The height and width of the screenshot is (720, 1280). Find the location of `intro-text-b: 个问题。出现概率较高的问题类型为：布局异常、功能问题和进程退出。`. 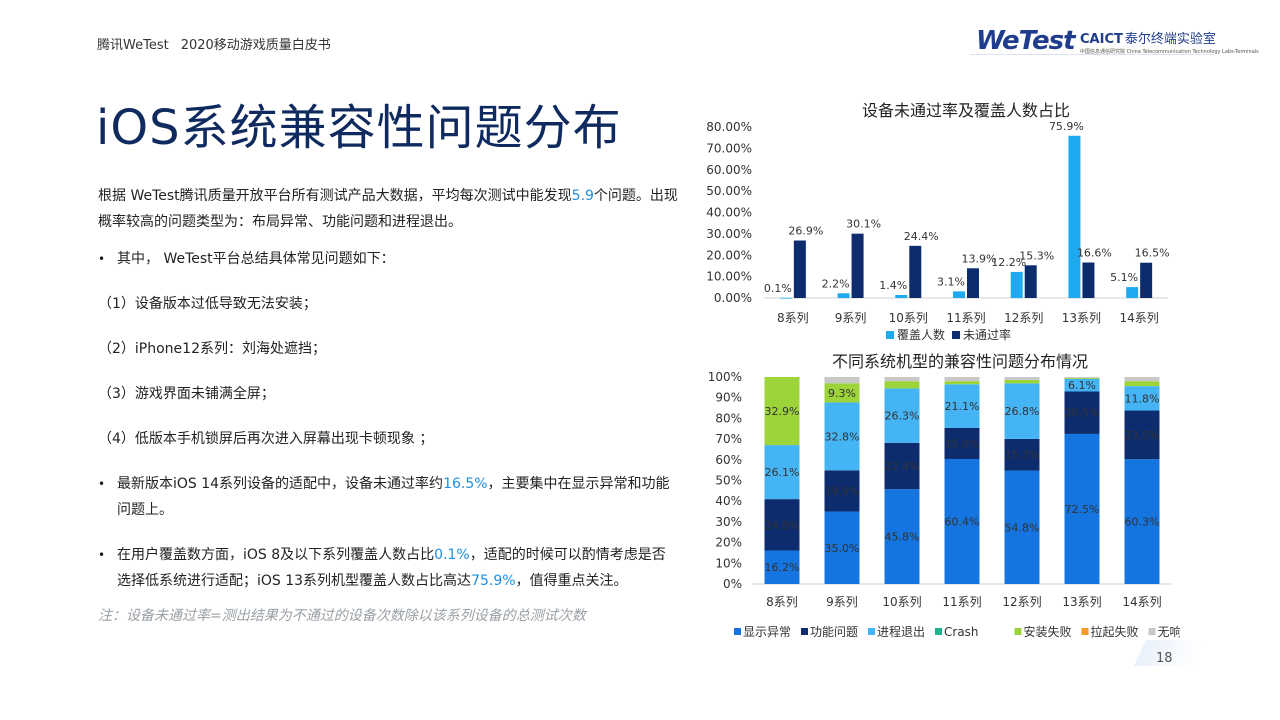

intro-text-b: 个问题。出现概率较高的问题类型为：布局异常、功能问题和进程退出。 is located at coordinates (388, 209).